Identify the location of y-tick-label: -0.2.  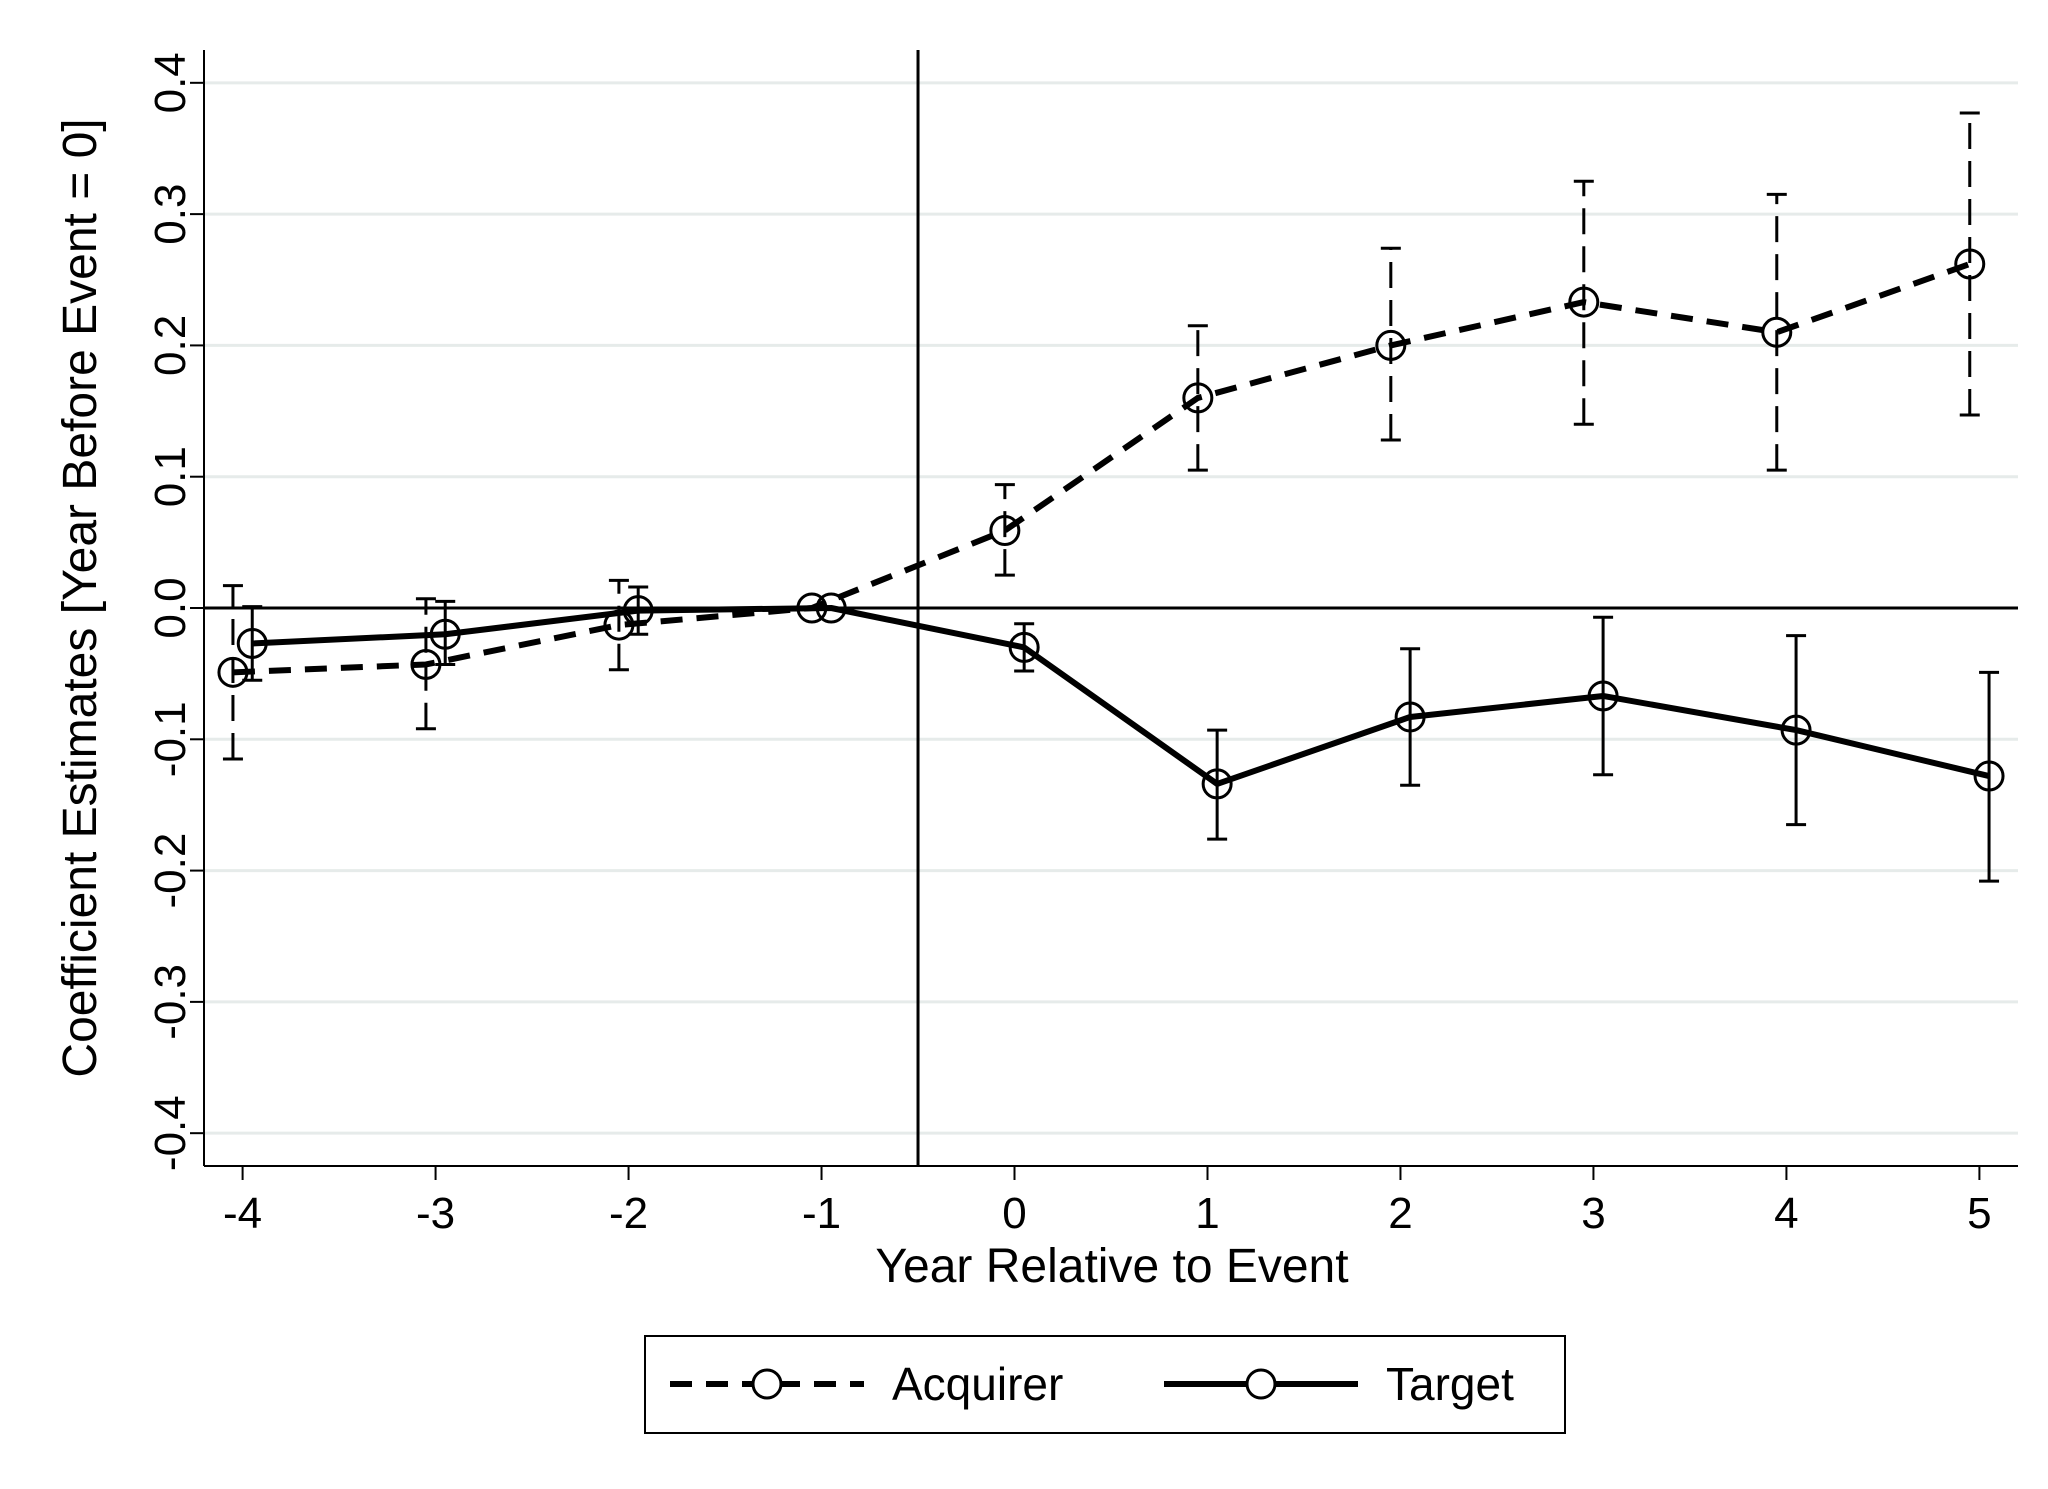
(170, 871).